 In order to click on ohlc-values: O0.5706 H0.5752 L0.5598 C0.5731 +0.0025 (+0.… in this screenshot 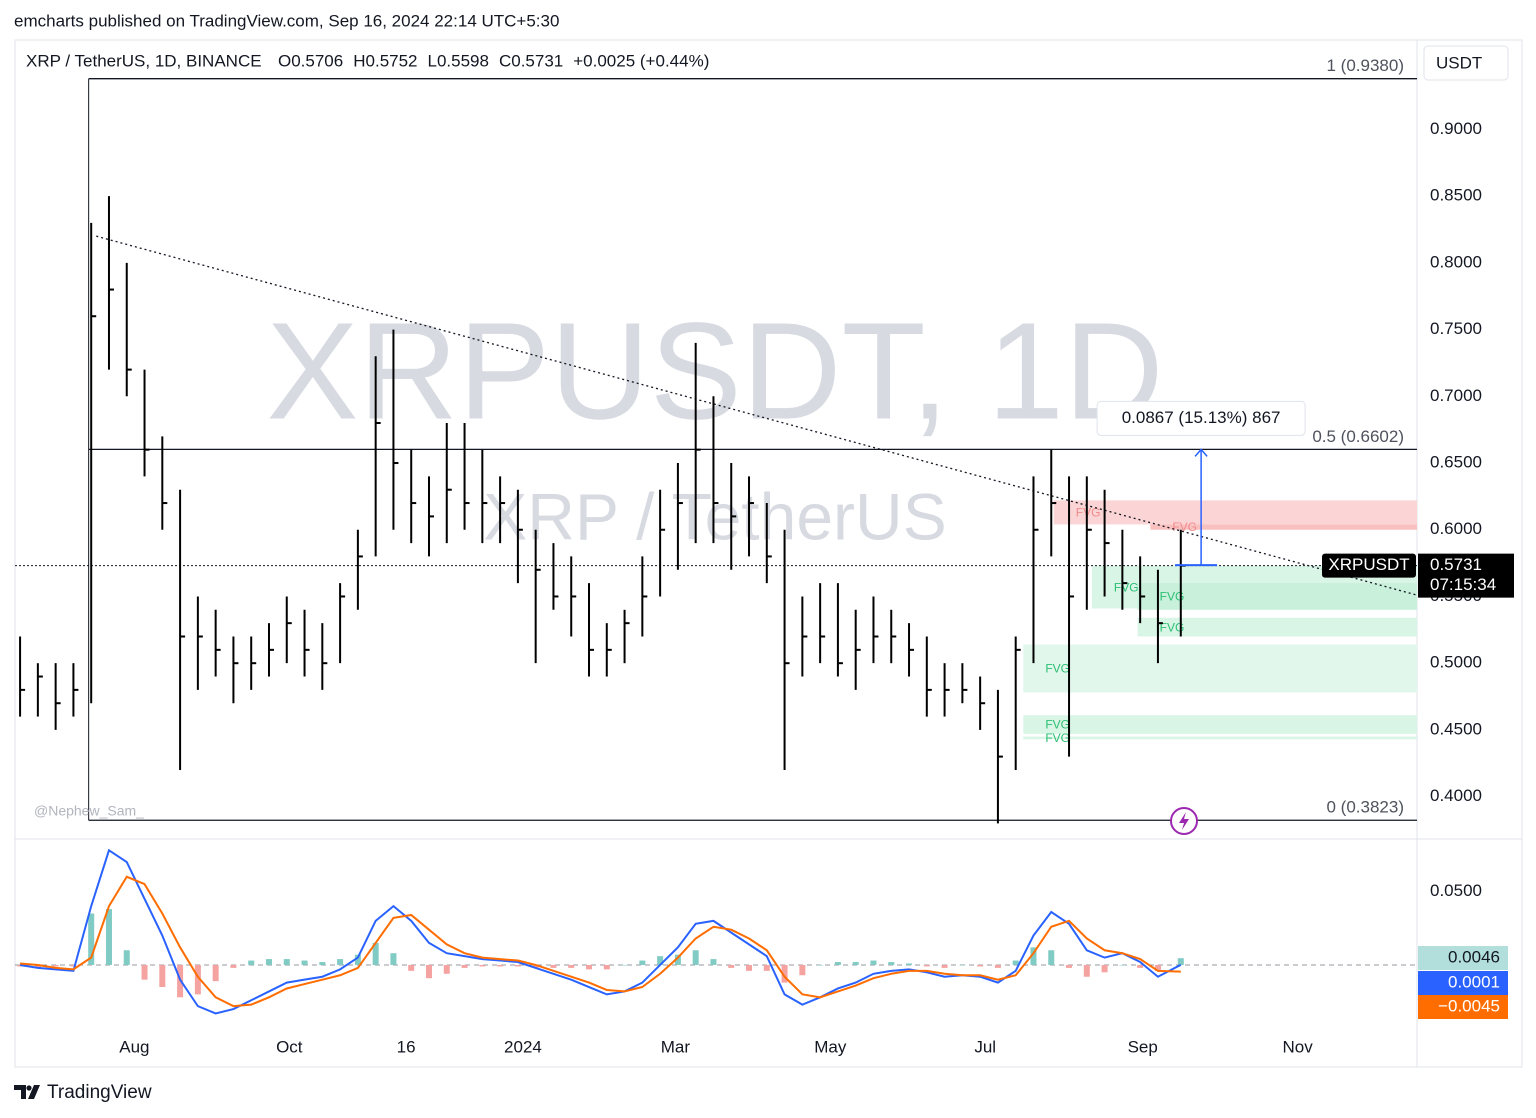, I will do `click(493, 60)`.